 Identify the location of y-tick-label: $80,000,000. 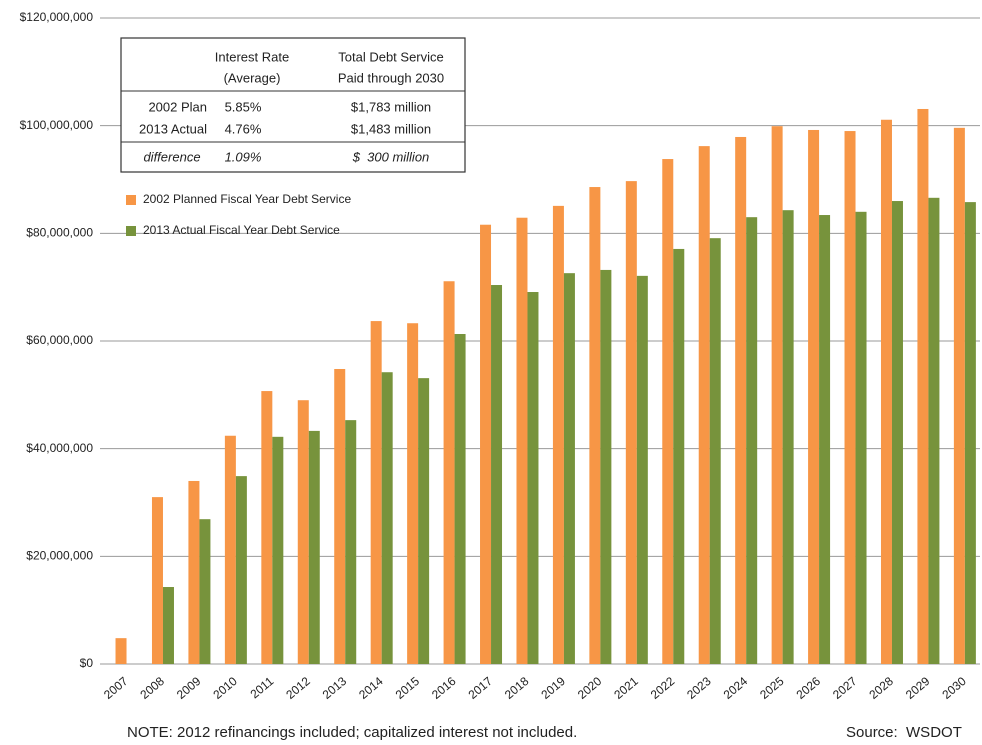
(59, 233).